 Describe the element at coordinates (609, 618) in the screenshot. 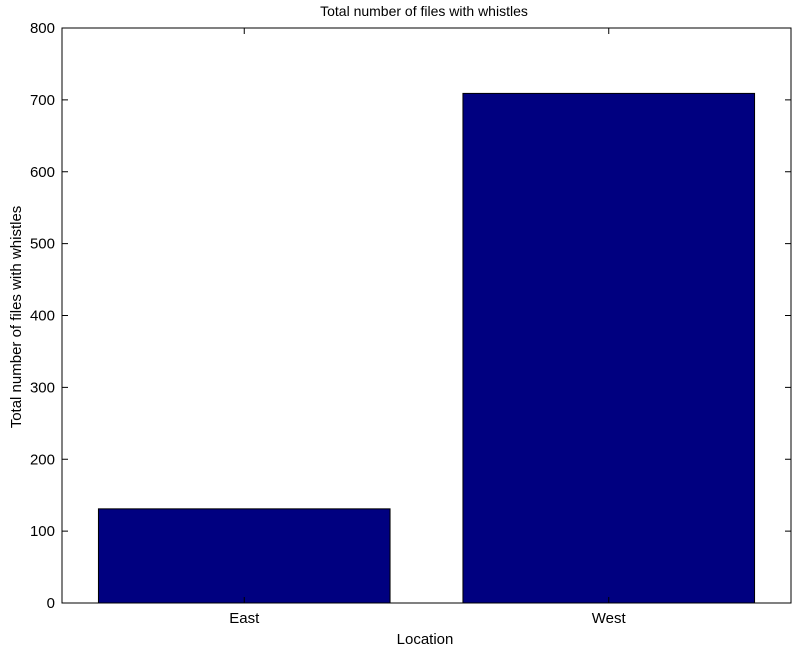

I see `x-tick-label: West` at that location.